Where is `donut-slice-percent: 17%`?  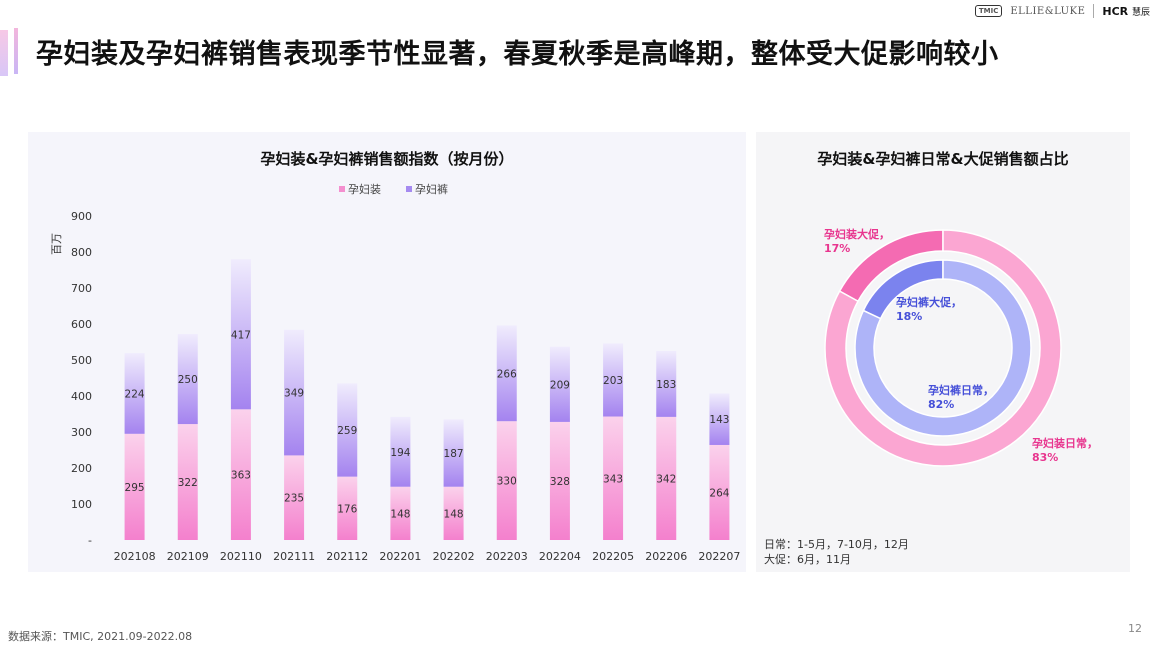
donut-slice-percent: 17% is located at coordinates (837, 248).